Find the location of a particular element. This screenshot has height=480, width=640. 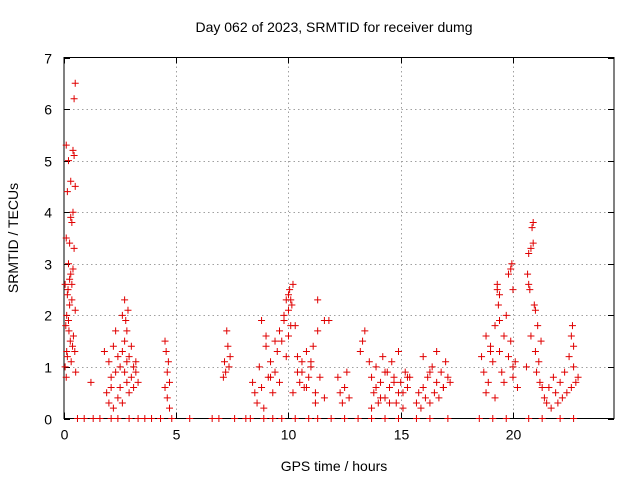

y-tick-label: 4 is located at coordinates (48, 213).